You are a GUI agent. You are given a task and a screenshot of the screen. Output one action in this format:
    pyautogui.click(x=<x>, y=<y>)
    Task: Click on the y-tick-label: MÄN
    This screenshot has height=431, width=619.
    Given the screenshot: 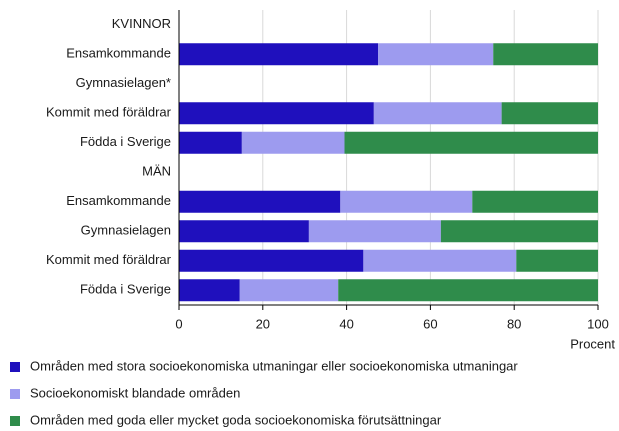 What is the action you would take?
    pyautogui.click(x=156, y=171)
    